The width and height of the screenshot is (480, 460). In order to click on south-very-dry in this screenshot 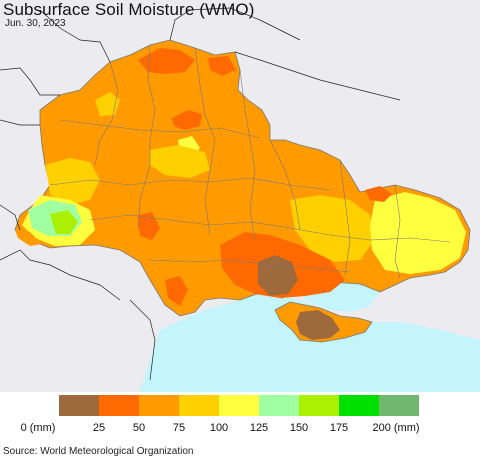, I will do `click(278, 275)`.